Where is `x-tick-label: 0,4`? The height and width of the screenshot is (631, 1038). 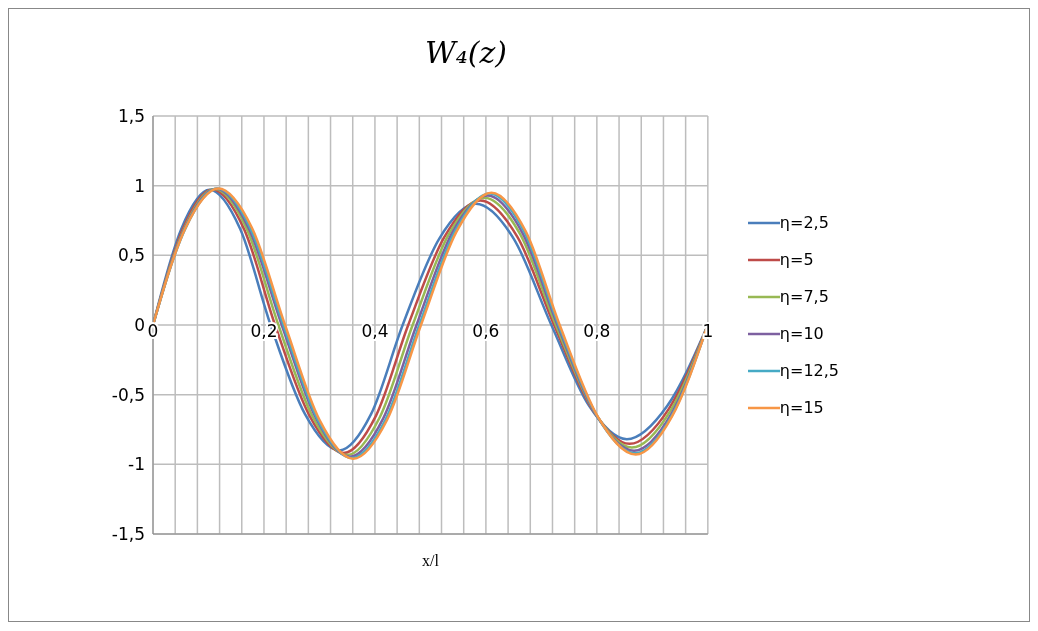 x-tick-label: 0,4 is located at coordinates (375, 331).